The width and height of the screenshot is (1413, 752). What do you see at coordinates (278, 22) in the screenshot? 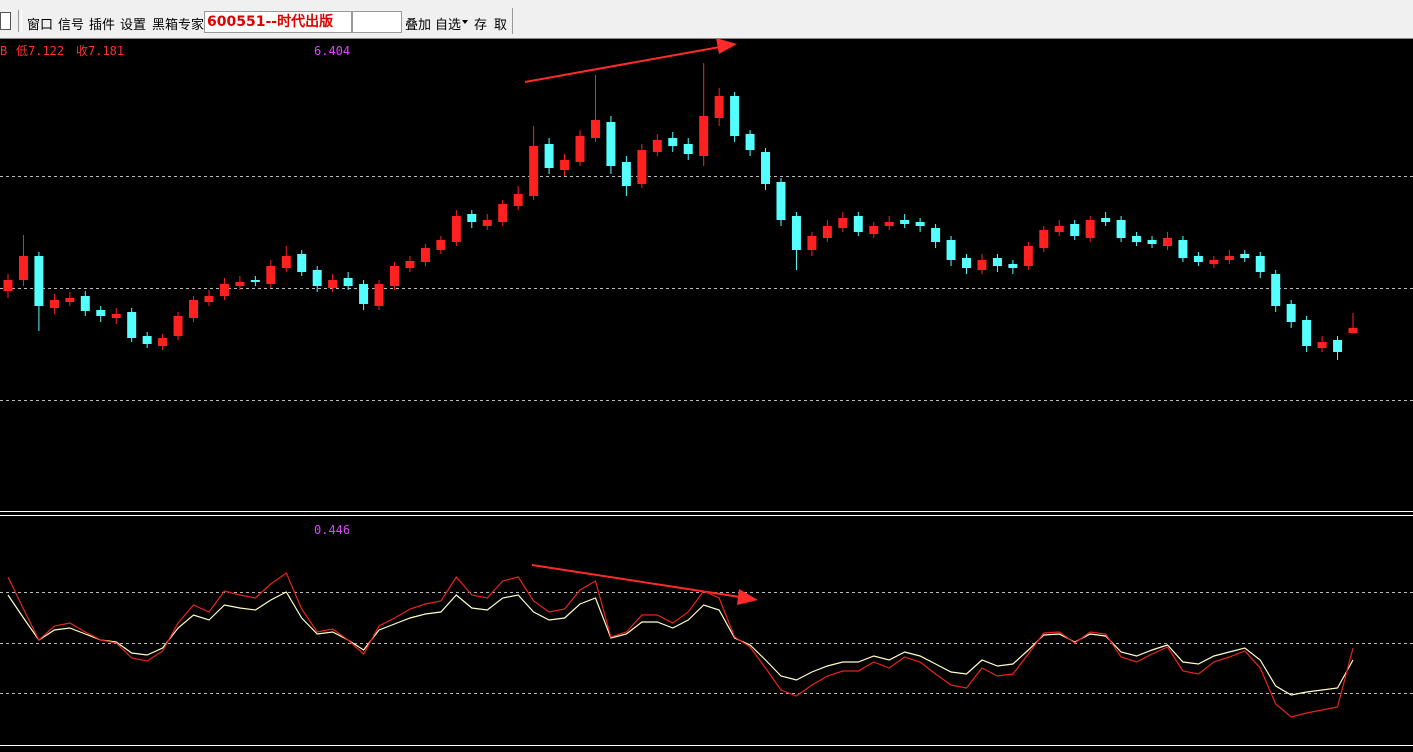
I see `stock-field: 600551--时代出版` at bounding box center [278, 22].